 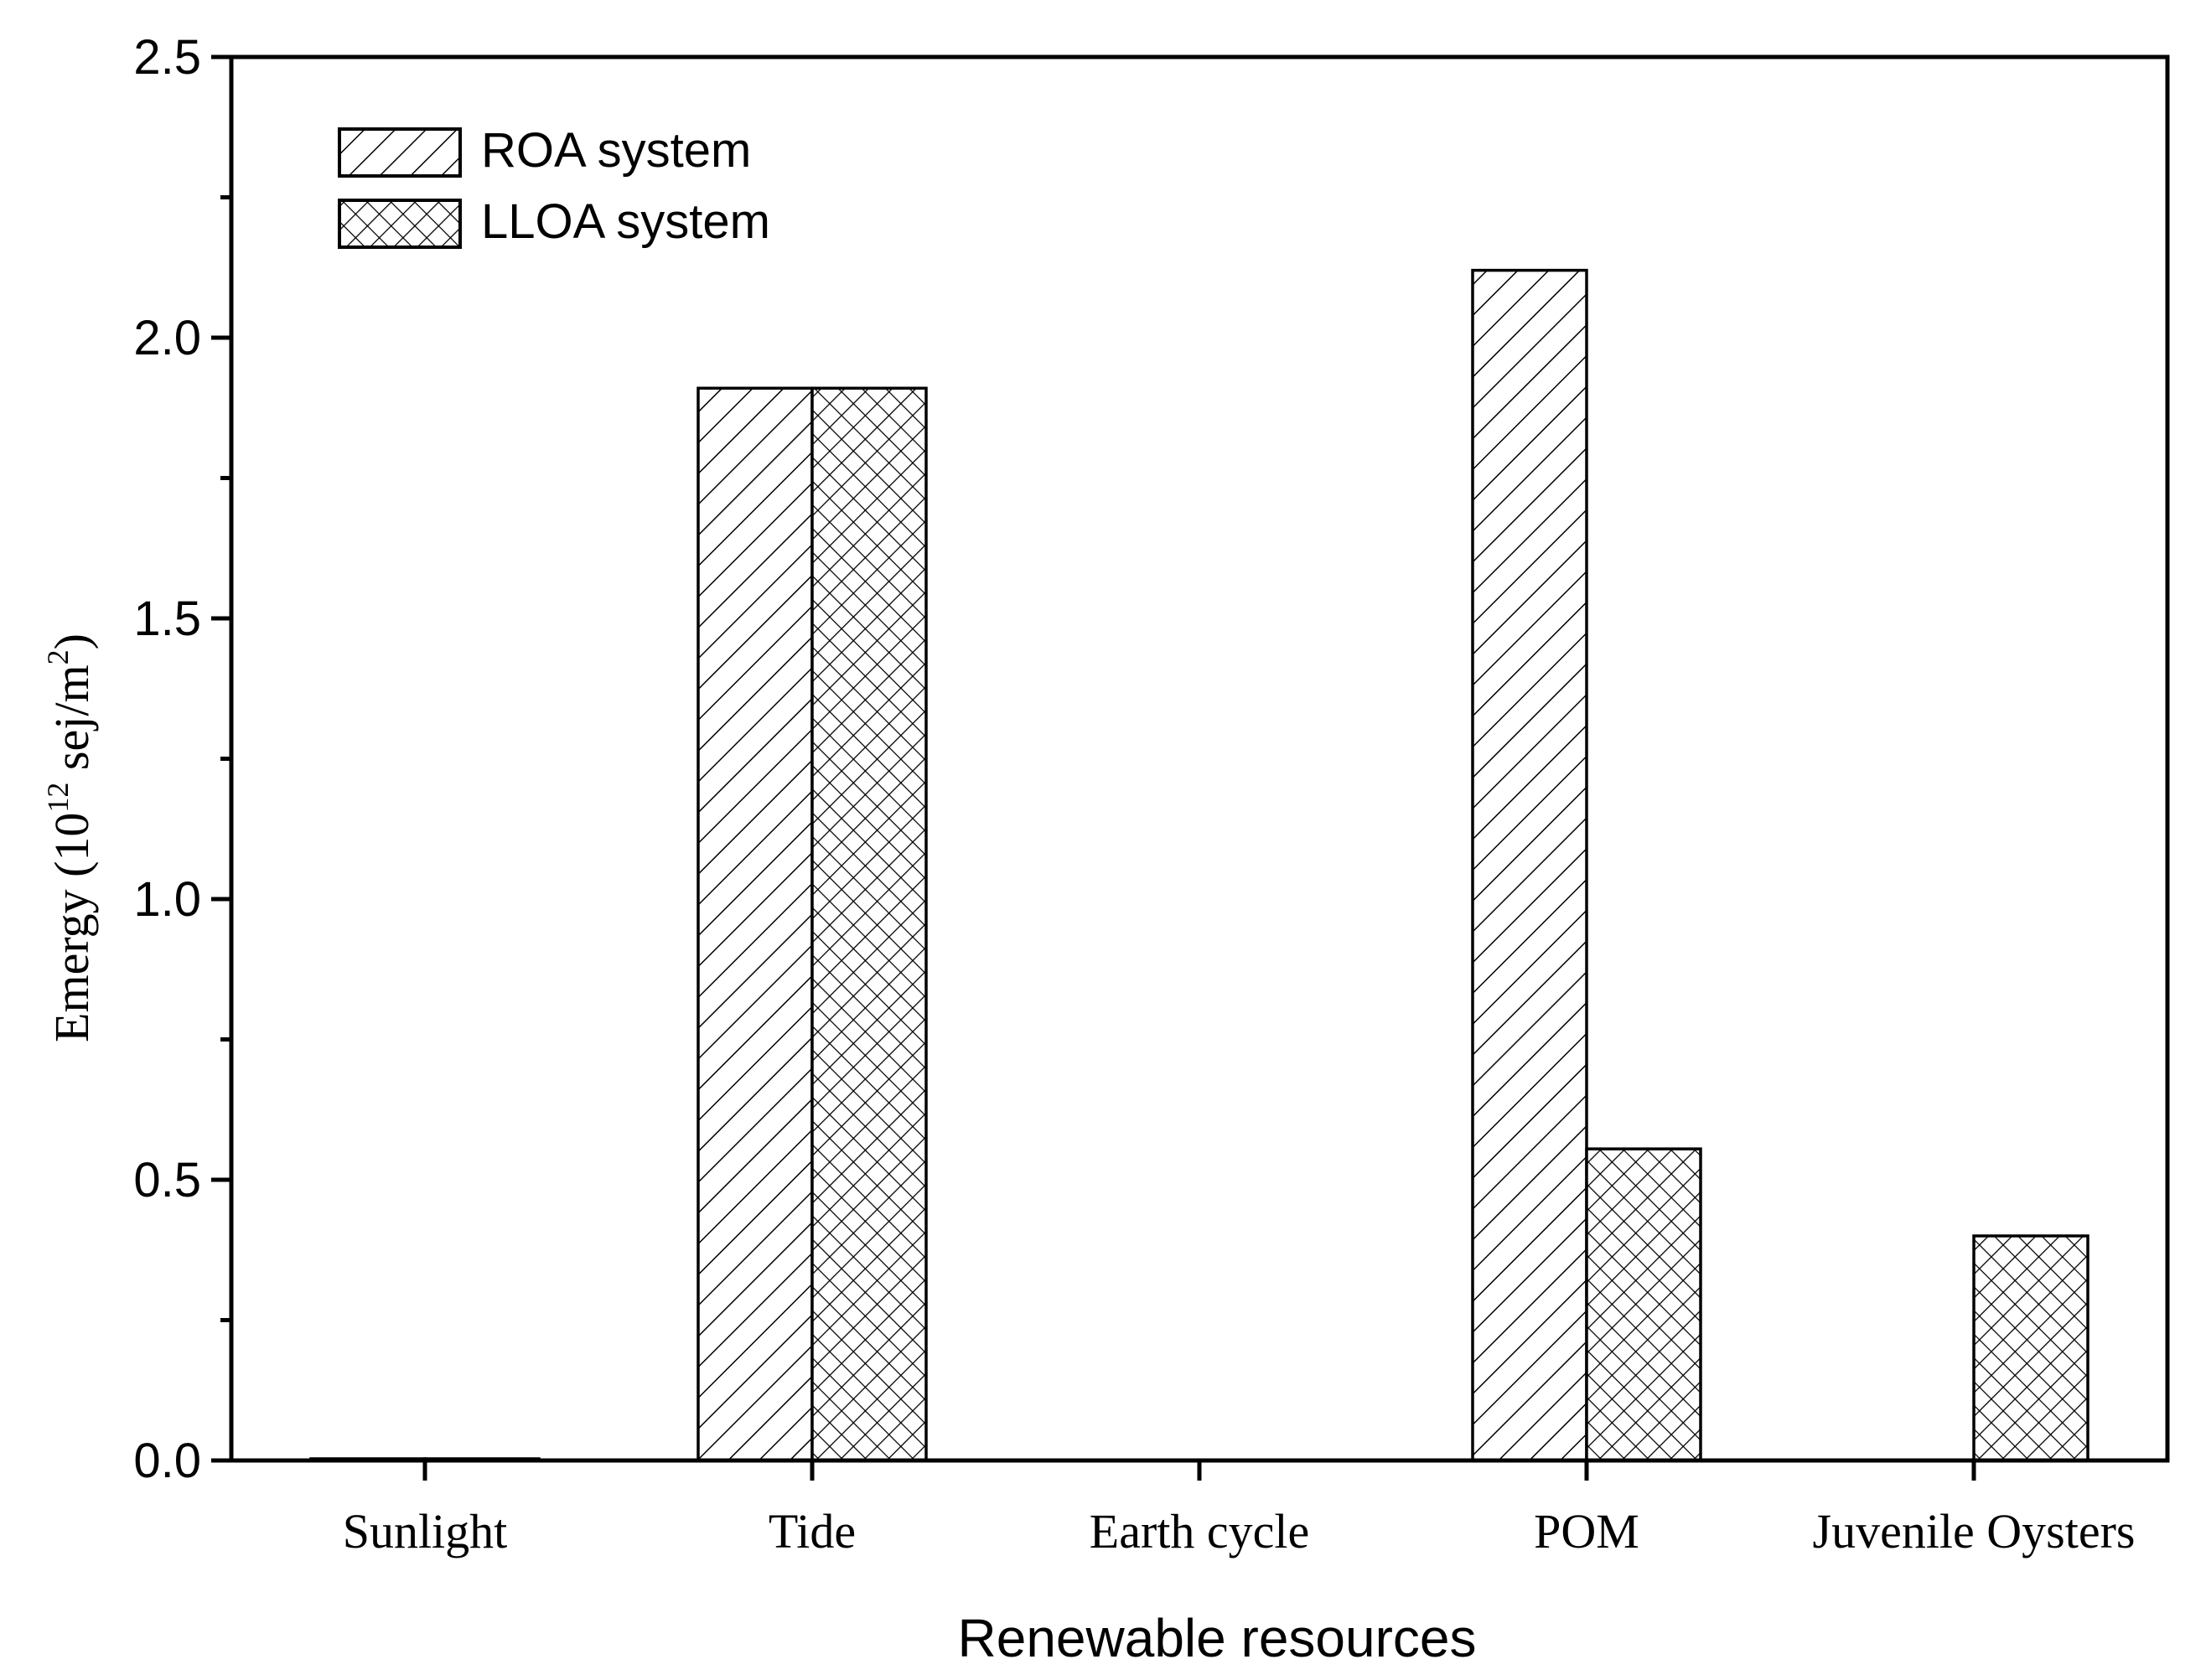 I want to click on y-tick-label: 1.0, so click(x=167, y=899).